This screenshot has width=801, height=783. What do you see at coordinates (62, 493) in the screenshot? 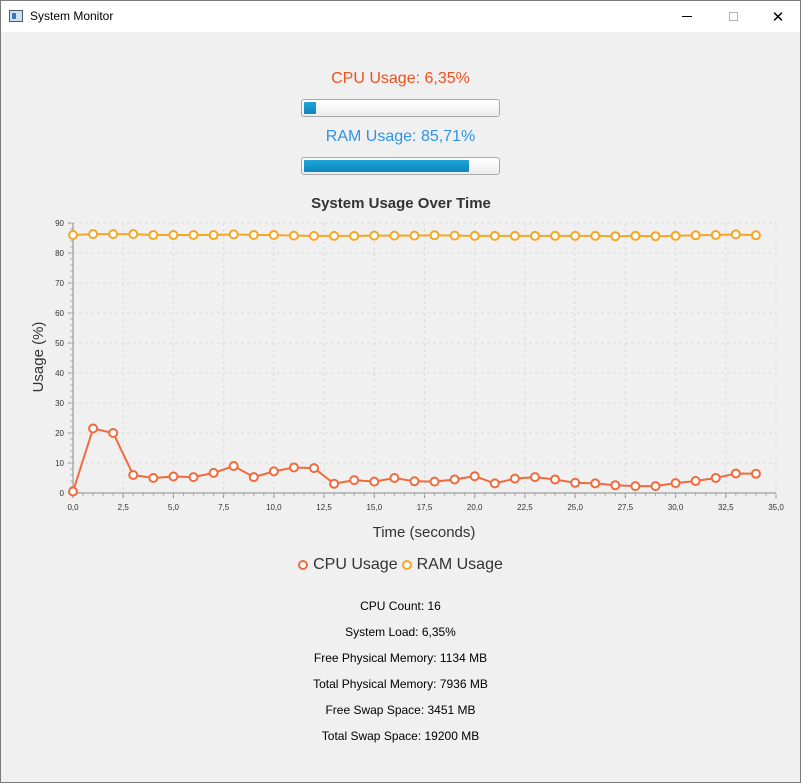
I see `y-tick-label: 0` at bounding box center [62, 493].